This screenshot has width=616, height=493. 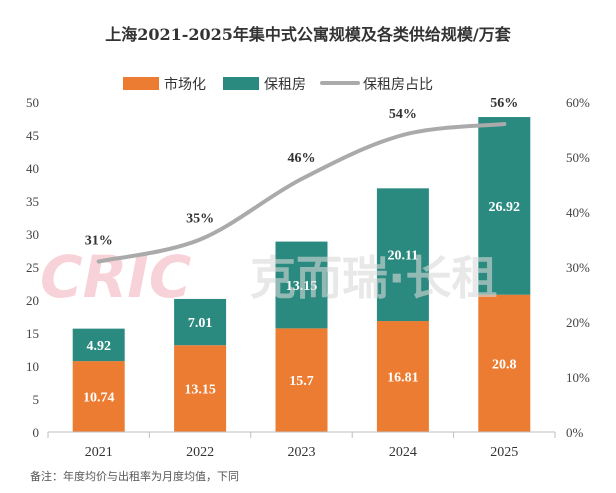 What do you see at coordinates (99, 452) in the screenshot?
I see `x-tick-label: 2021` at bounding box center [99, 452].